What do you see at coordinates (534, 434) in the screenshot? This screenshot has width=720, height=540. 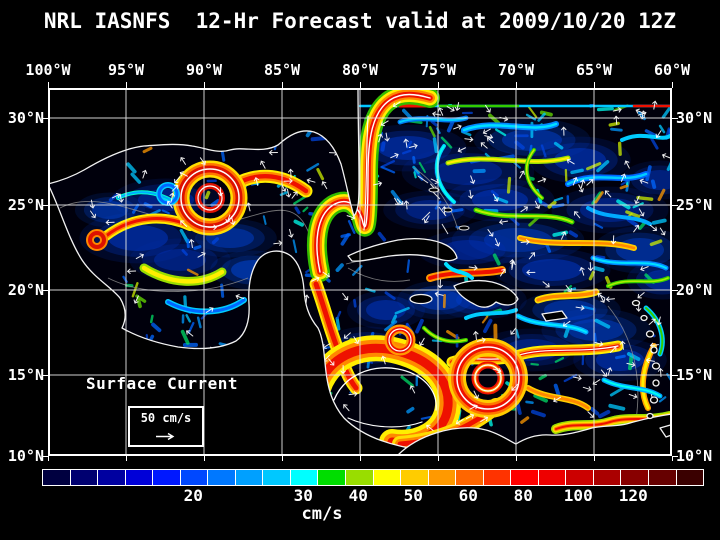 I see `map-land-south-america` at bounding box center [534, 434].